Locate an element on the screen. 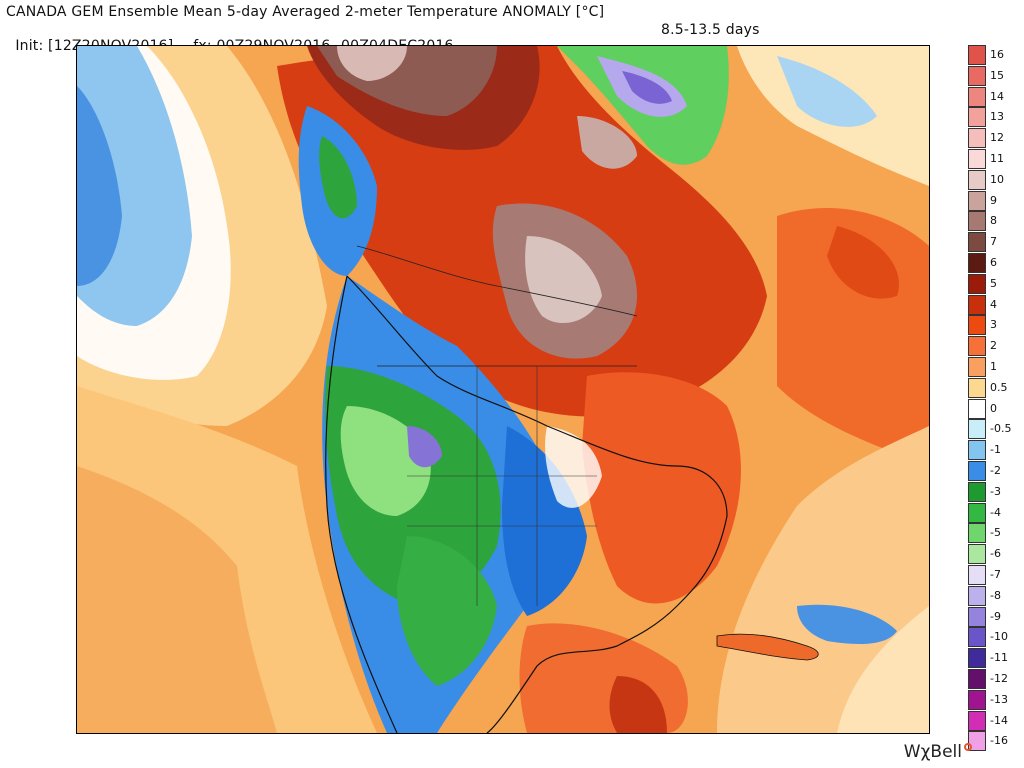 The width and height of the screenshot is (1024, 768). wxbell-logo: WχBell is located at coordinates (937, 752).